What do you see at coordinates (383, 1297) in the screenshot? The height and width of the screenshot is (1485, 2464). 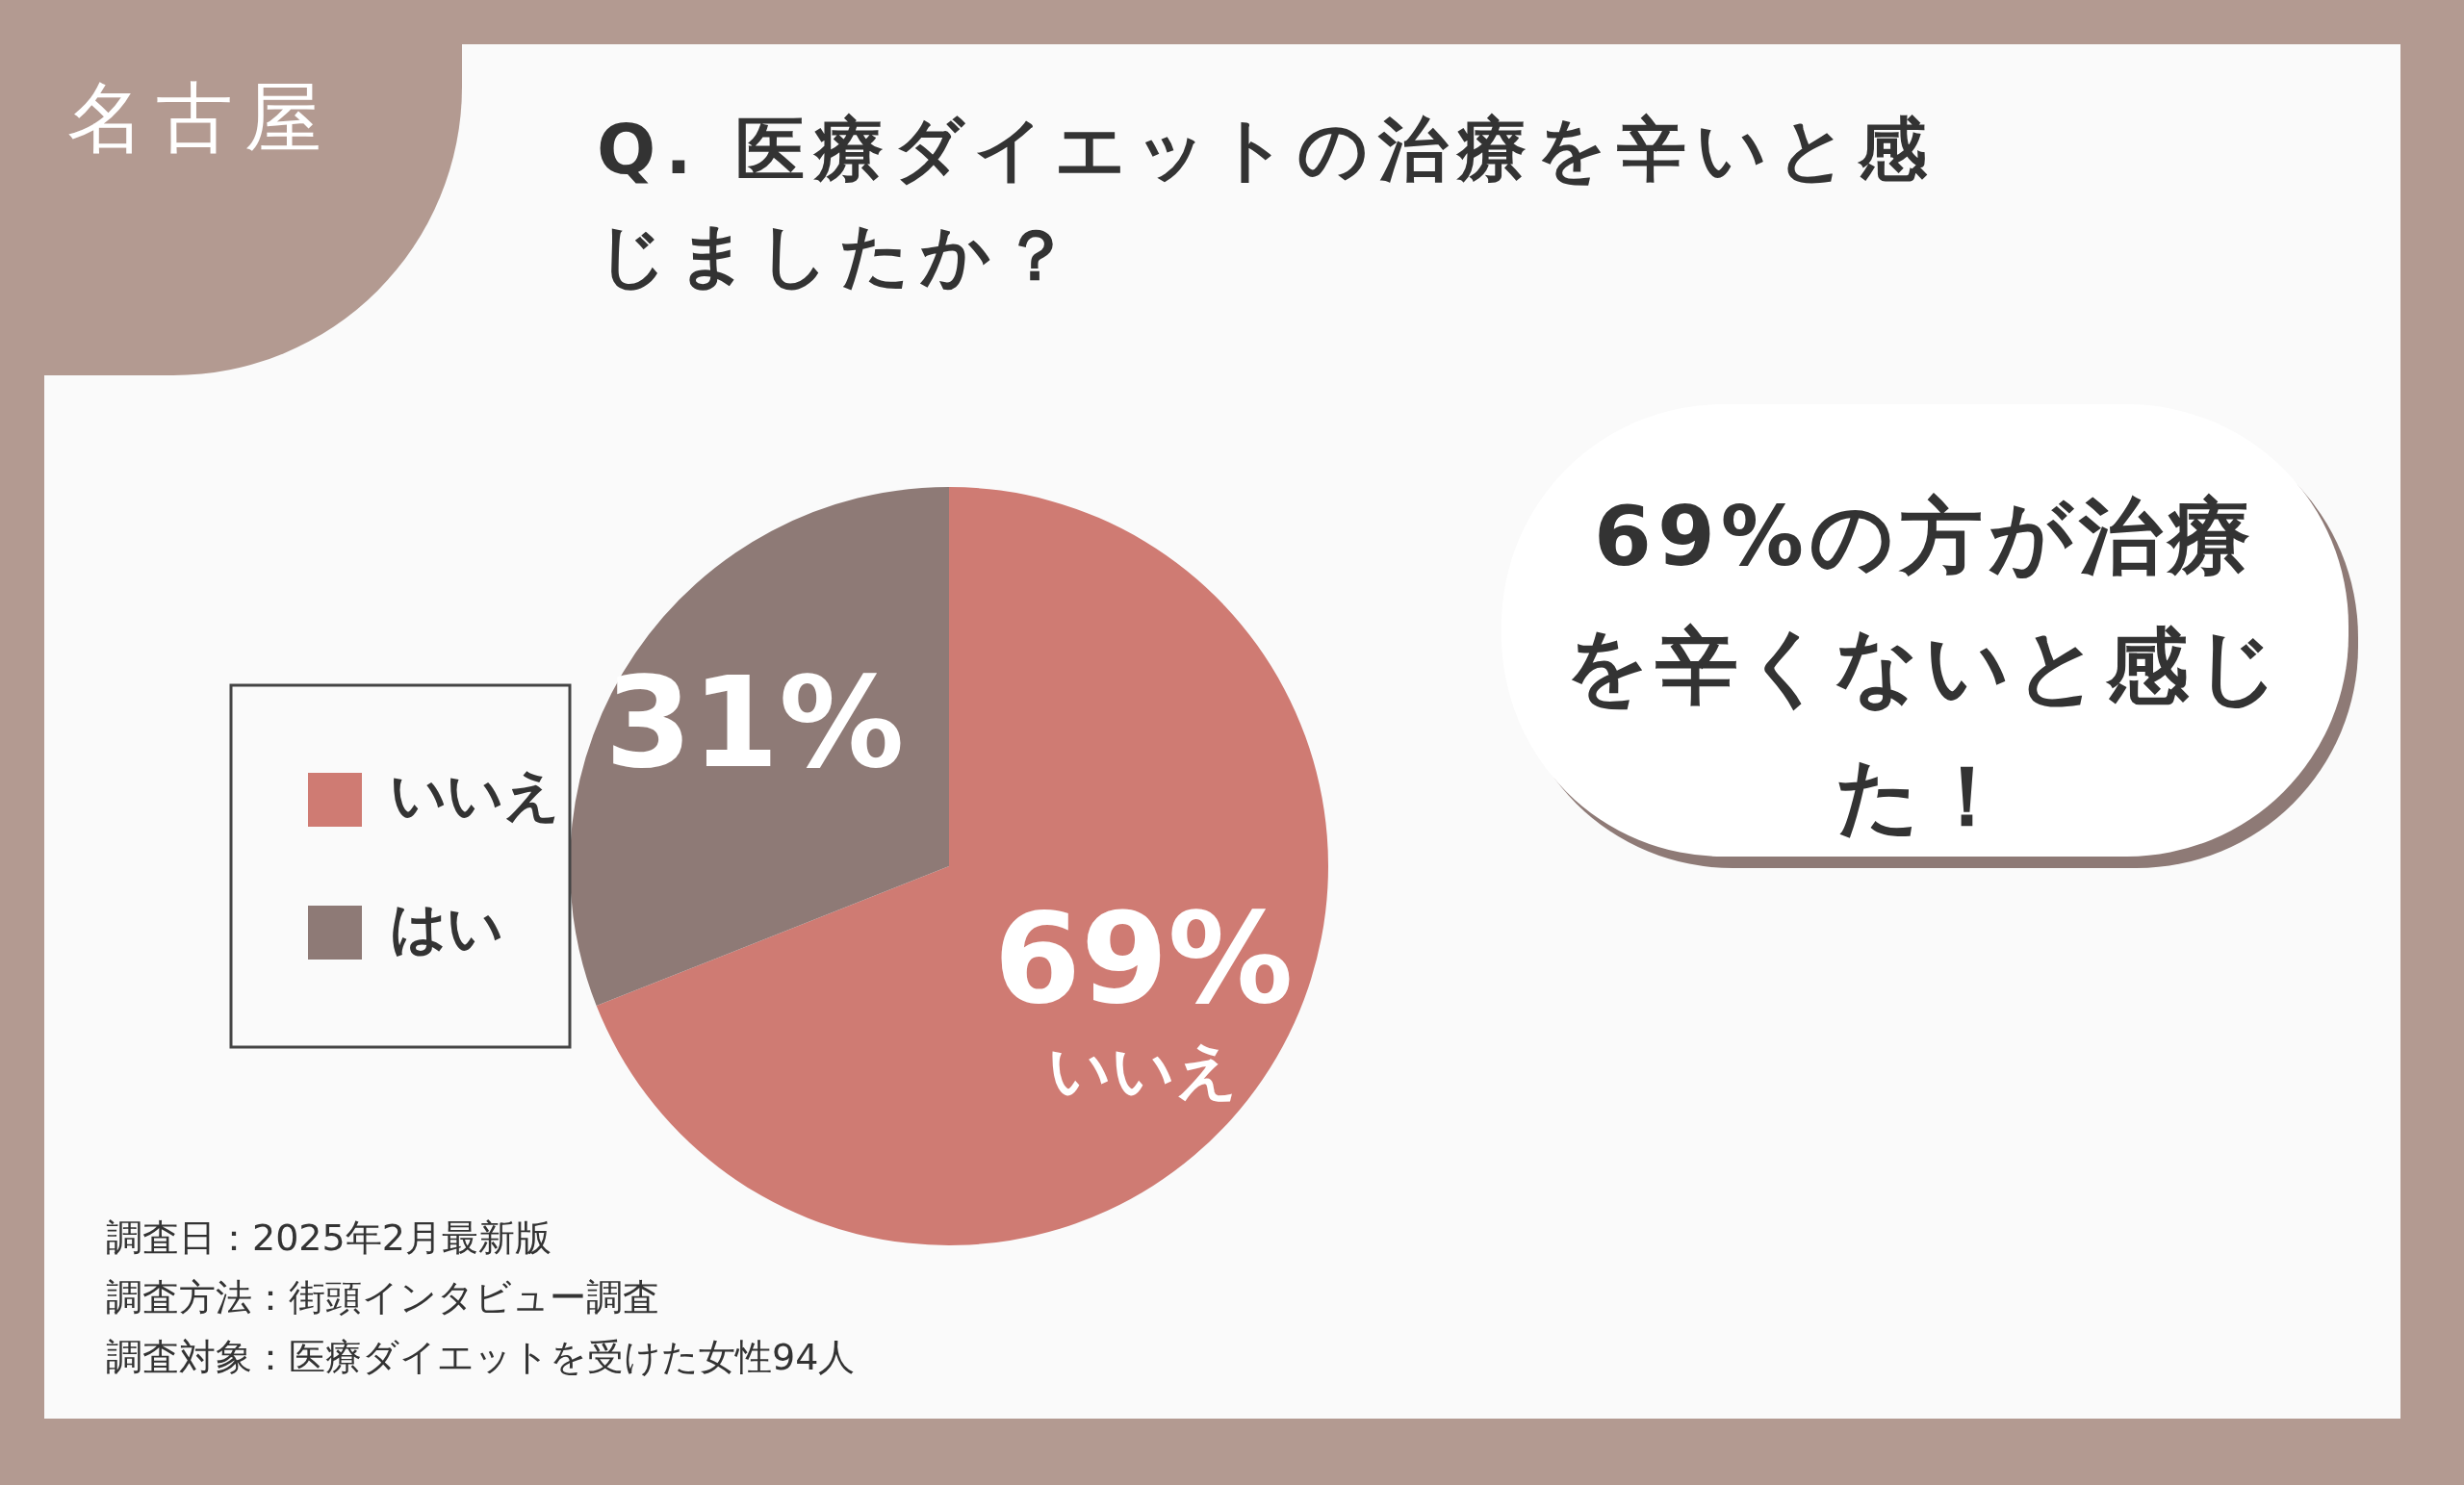 I see `text: 調査方法：街頭インタビュー調査` at bounding box center [383, 1297].